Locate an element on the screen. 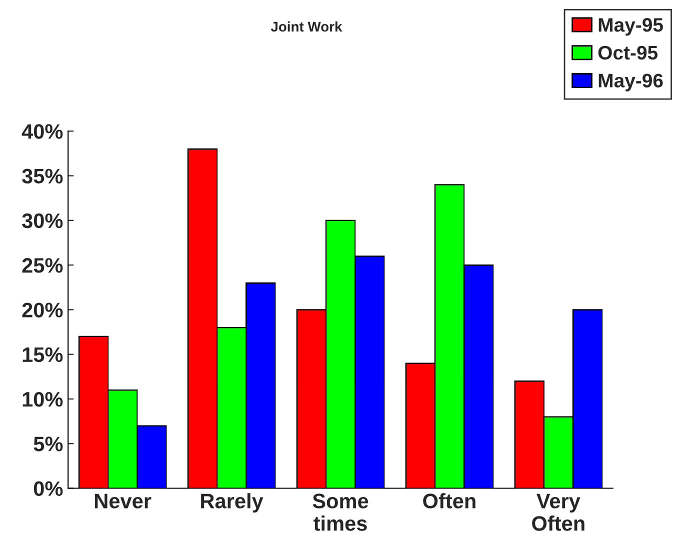 The width and height of the screenshot is (681, 558). legend-label: May-96 is located at coordinates (630, 83).